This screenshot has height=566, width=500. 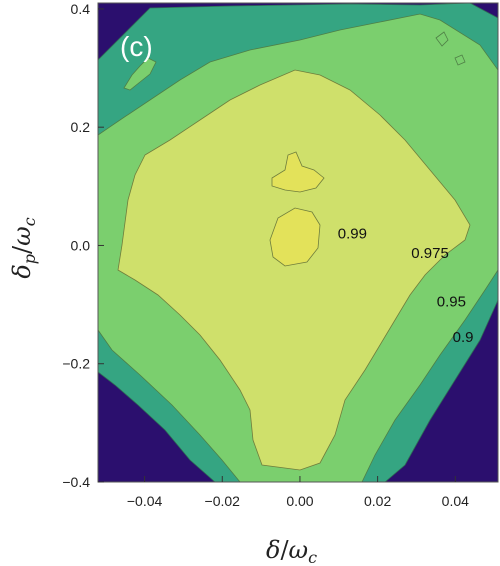 I want to click on contour-region-0.99-small, so click(x=298, y=172).